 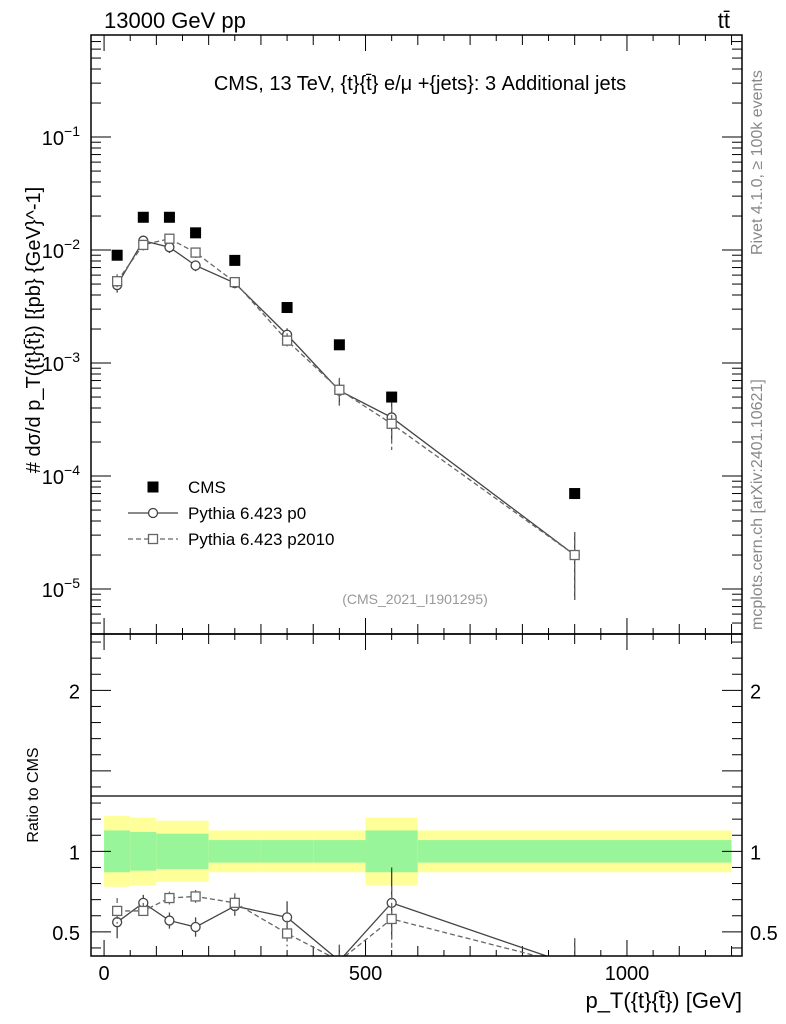 What do you see at coordinates (345, 928) in the screenshot?
I see `ratio-series-dashed-square` at bounding box center [345, 928].